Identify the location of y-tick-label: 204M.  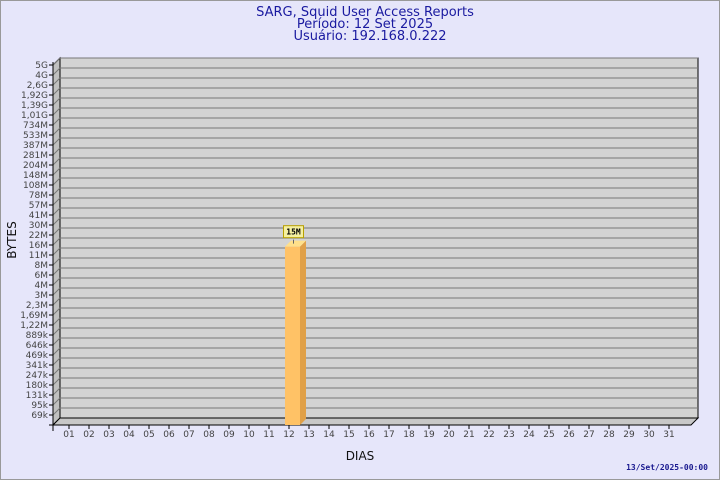
(35, 166).